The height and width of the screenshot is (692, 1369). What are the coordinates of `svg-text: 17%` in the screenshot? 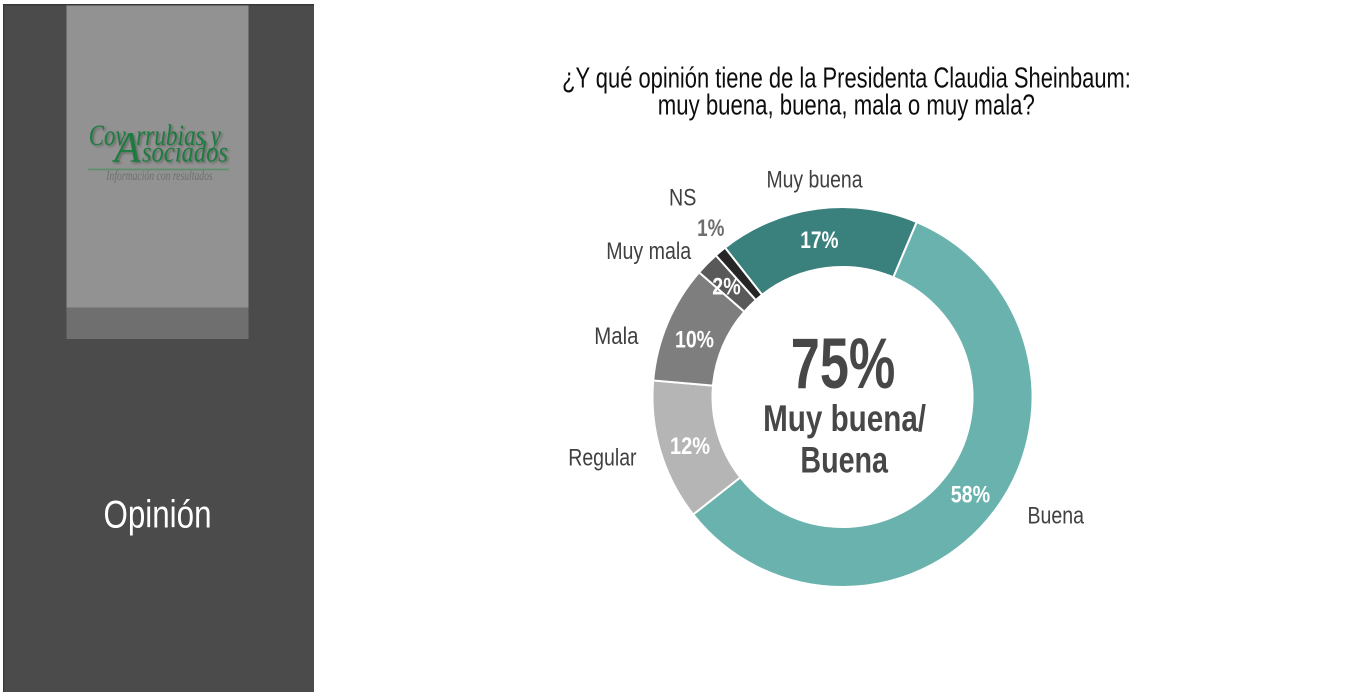 It's located at (819, 240).